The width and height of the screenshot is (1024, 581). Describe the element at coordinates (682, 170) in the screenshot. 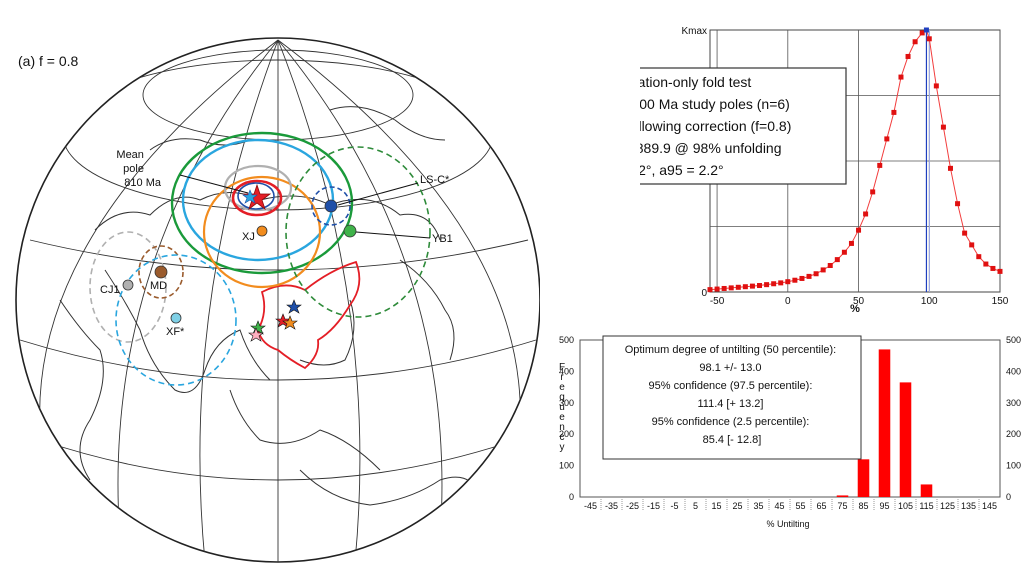

I see `kappa-title-line-5: Inc = 75.2°, a95 = 2.2°` at that location.